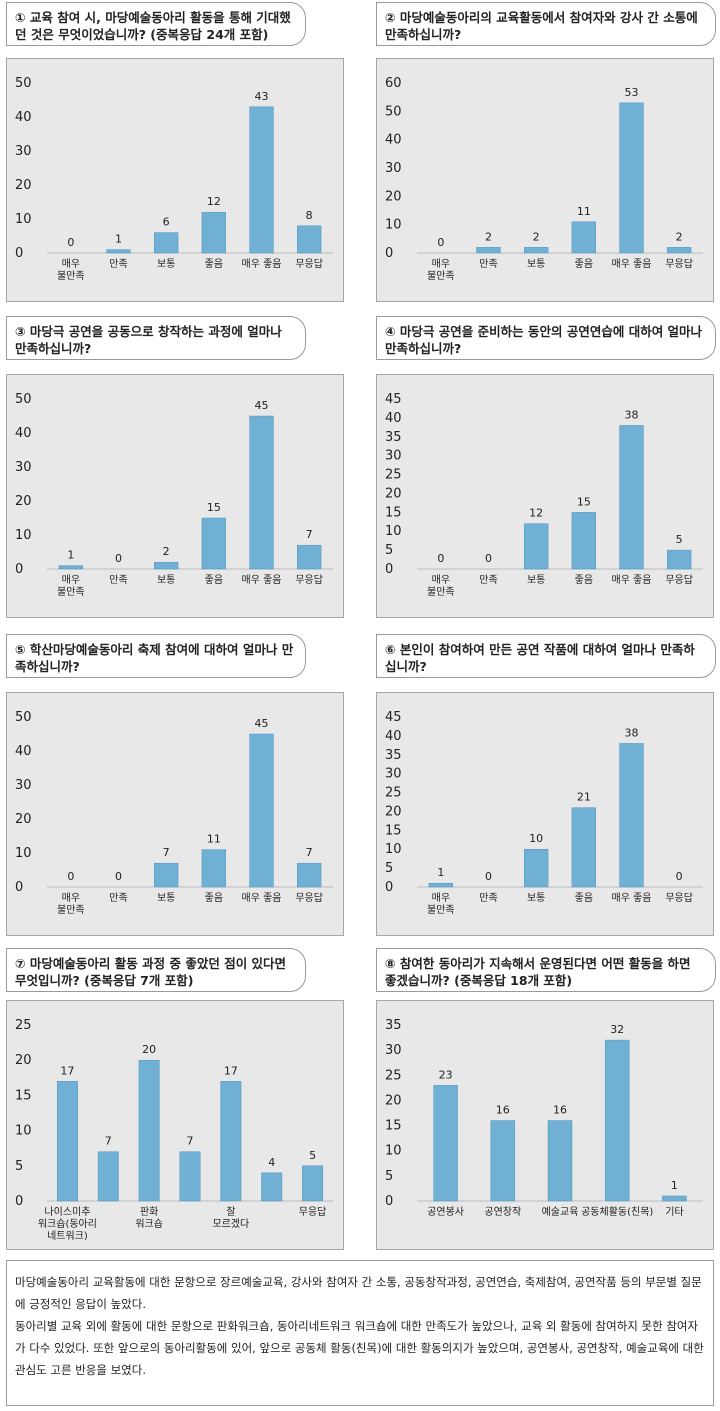 The height and width of the screenshot is (1411, 720). What do you see at coordinates (393, 83) in the screenshot?
I see `y-tick-label: 60` at bounding box center [393, 83].